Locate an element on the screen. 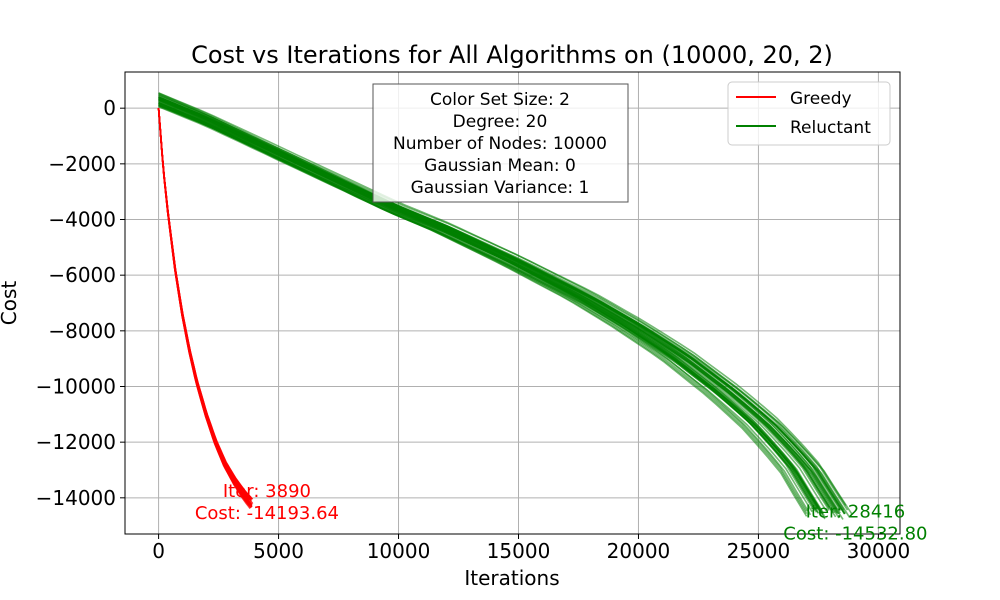  final-iter-label-greedy: Iter: 3890 is located at coordinates (267, 491).